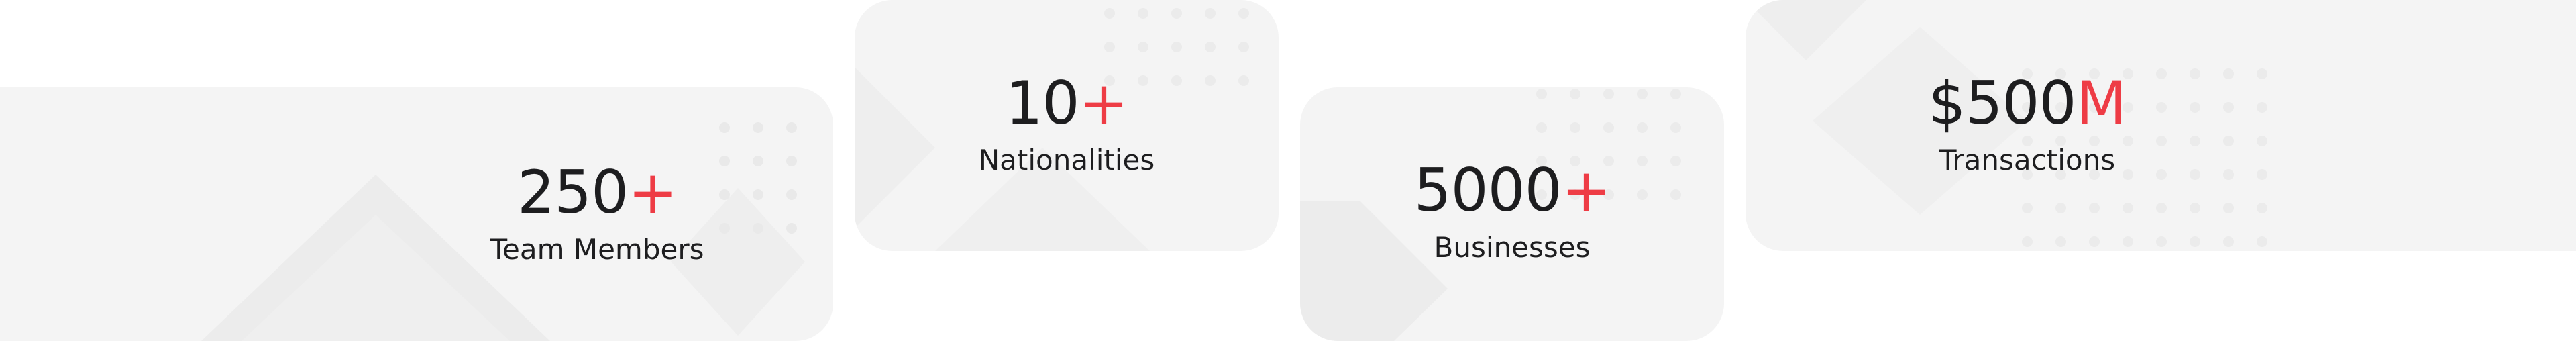 The image size is (2576, 341). Describe the element at coordinates (2027, 160) in the screenshot. I see `stat-label: Transactions` at that location.